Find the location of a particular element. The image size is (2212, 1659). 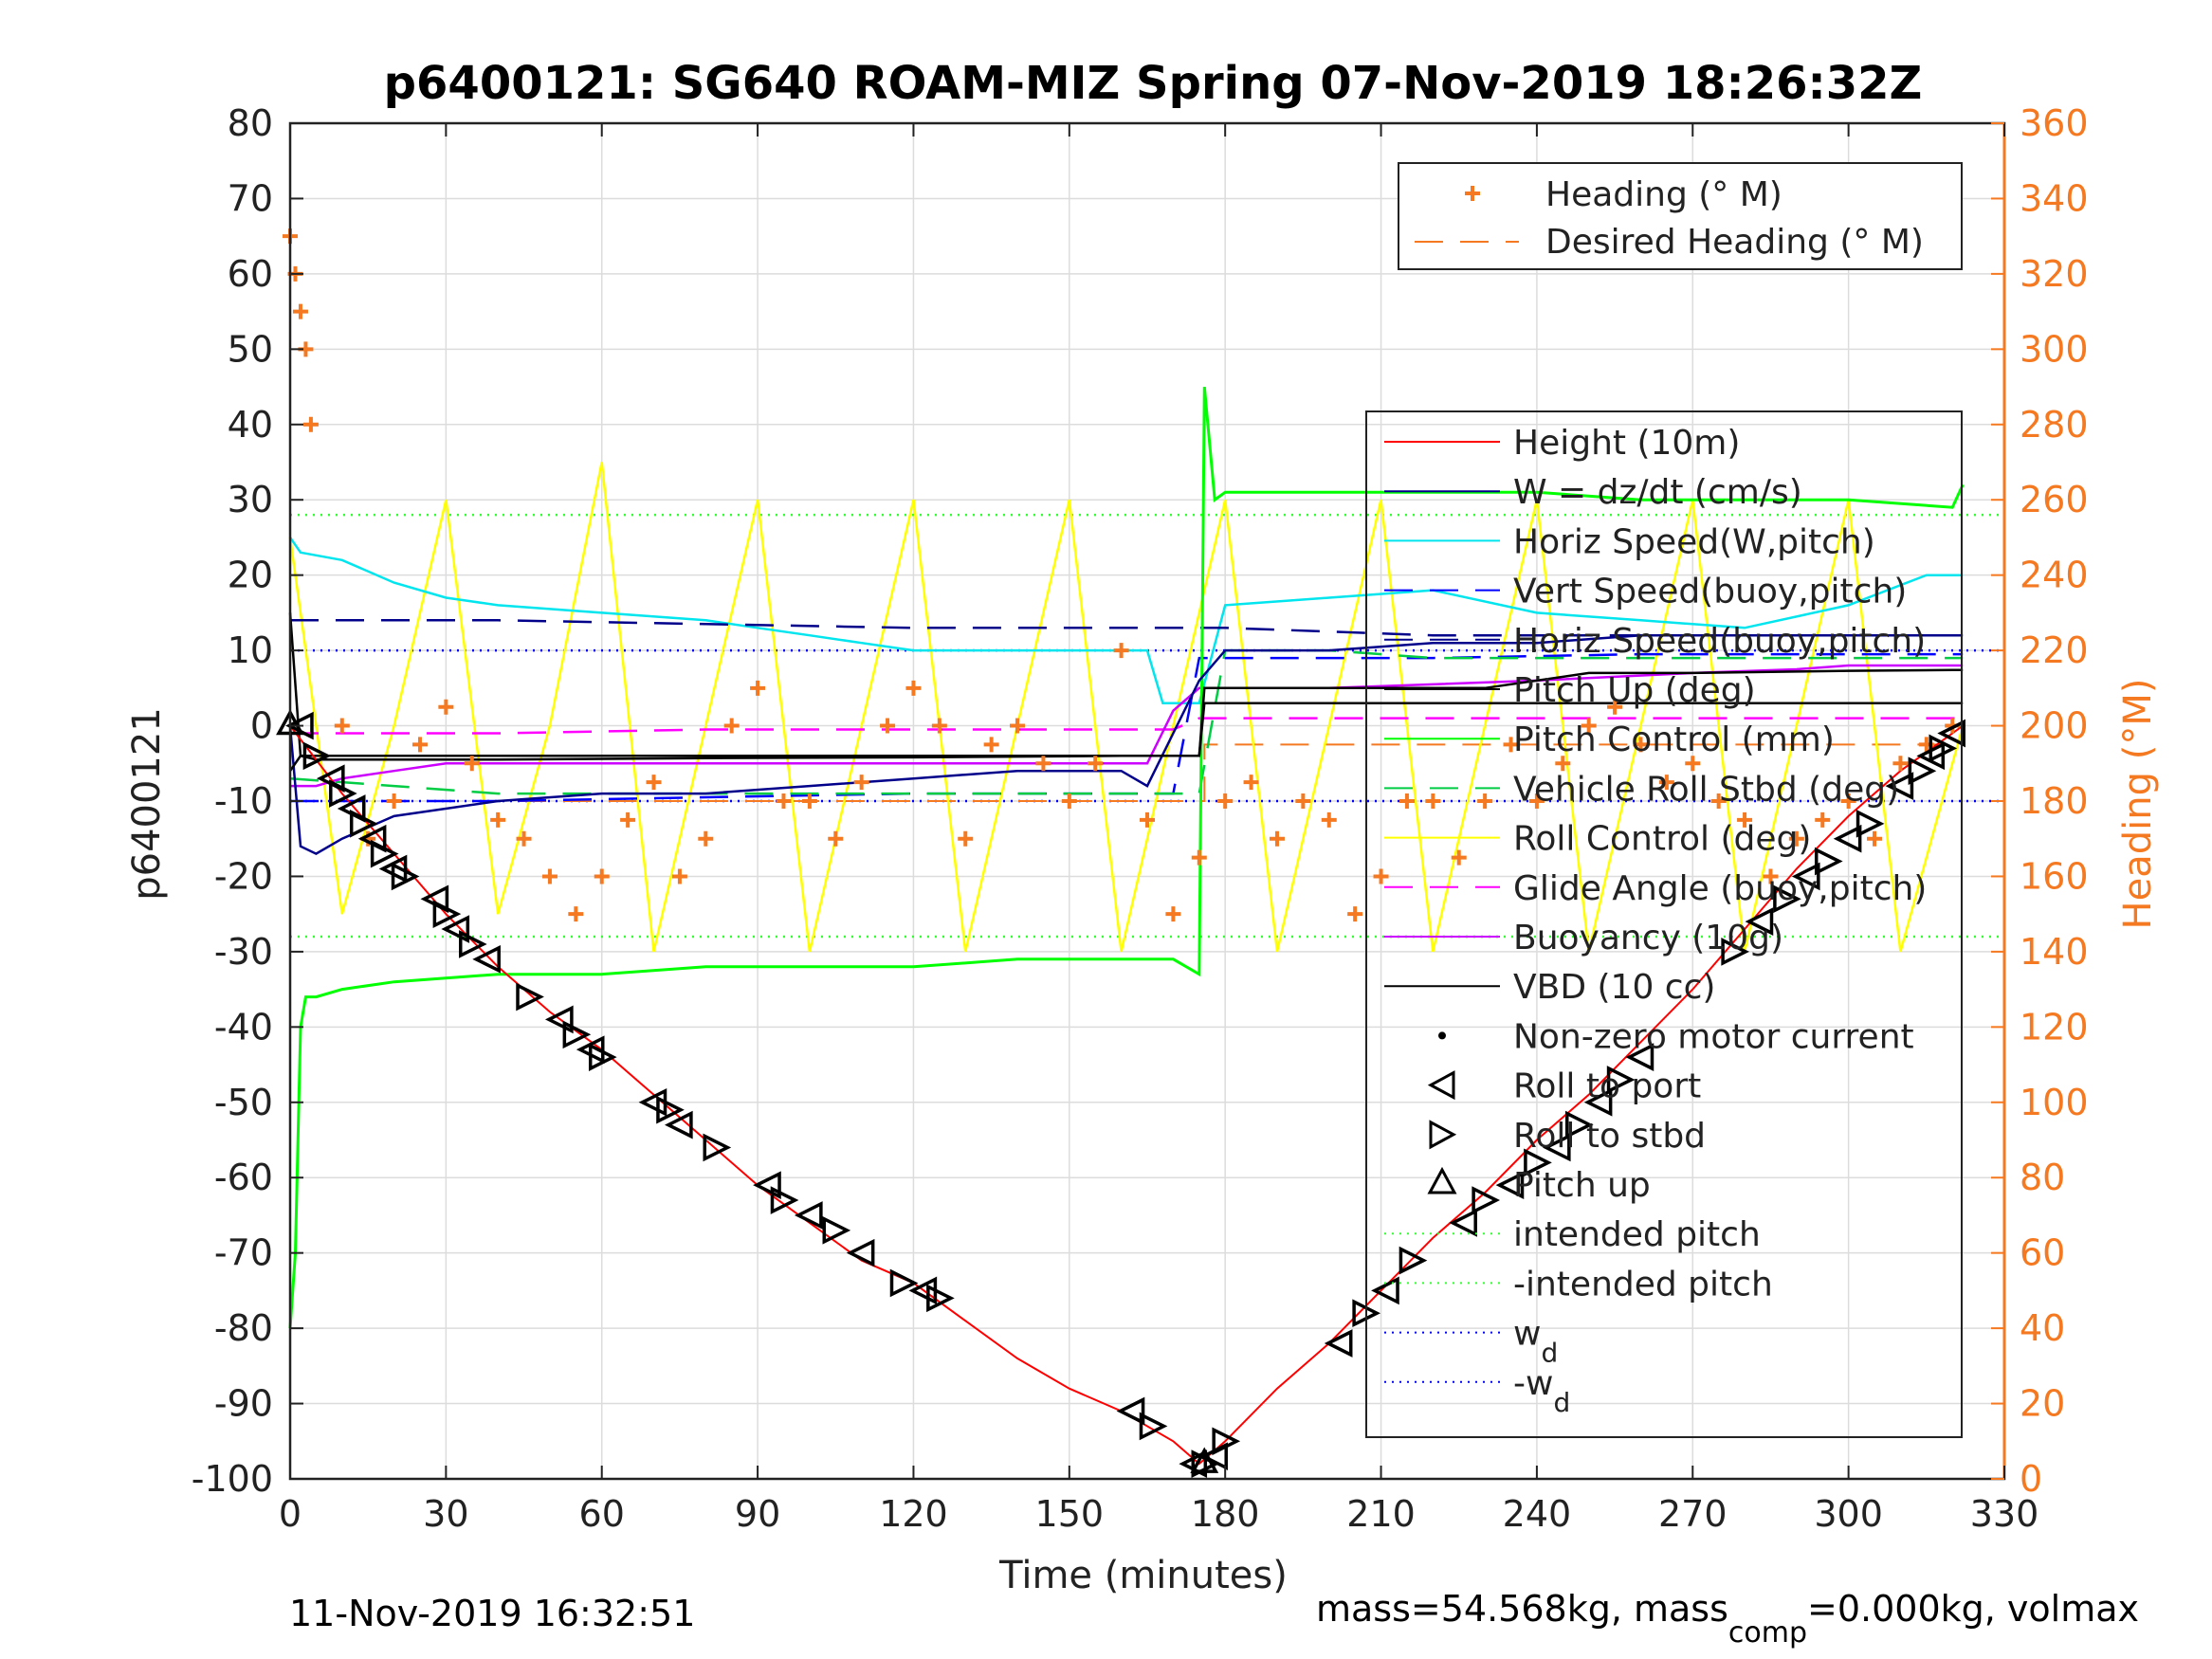

legend-label: Height (10m) is located at coordinates (1626, 443).